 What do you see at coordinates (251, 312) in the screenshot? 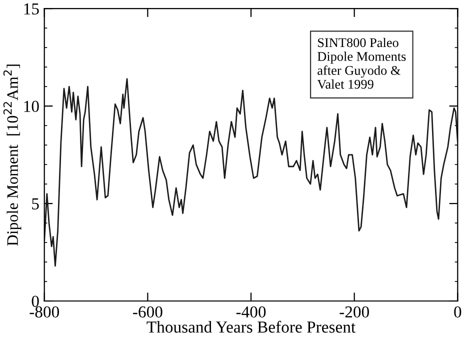
I see `x-tick-label: -400` at bounding box center [251, 312].